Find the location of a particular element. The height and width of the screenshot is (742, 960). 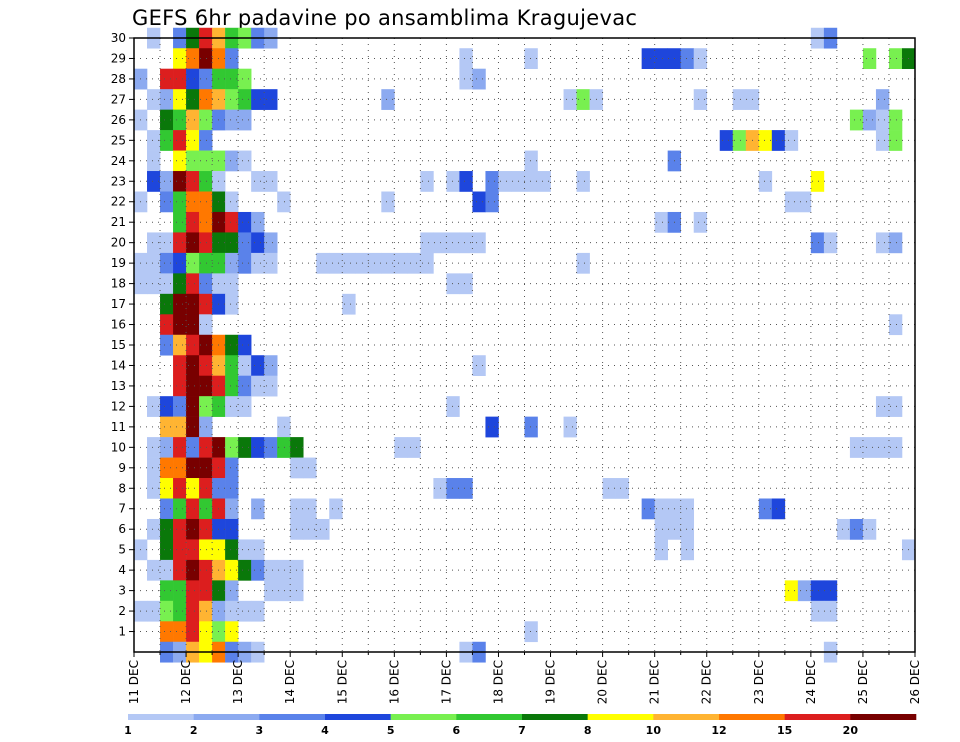

legend-label: 12 is located at coordinates (718, 730).